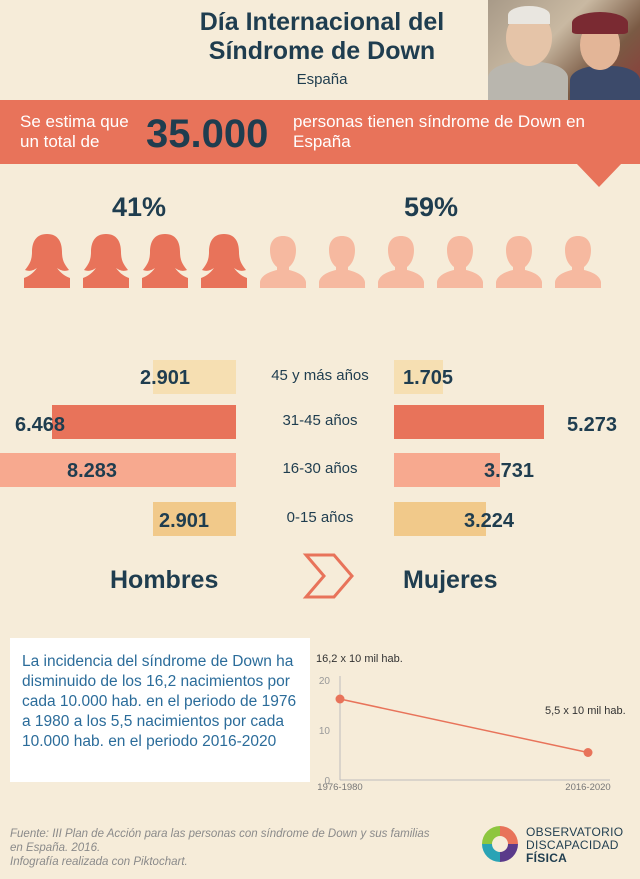  What do you see at coordinates (359, 659) in the screenshot?
I see `point-label: 16,2 x 10 mil hab.` at bounding box center [359, 659].